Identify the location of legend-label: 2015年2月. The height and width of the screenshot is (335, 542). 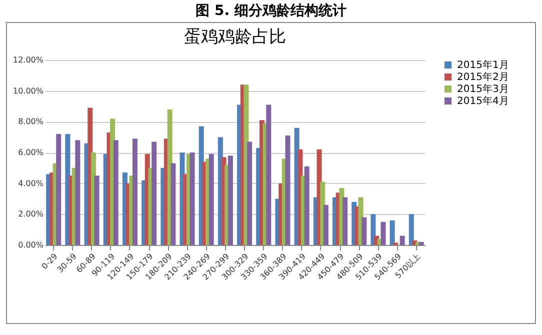
(483, 77).